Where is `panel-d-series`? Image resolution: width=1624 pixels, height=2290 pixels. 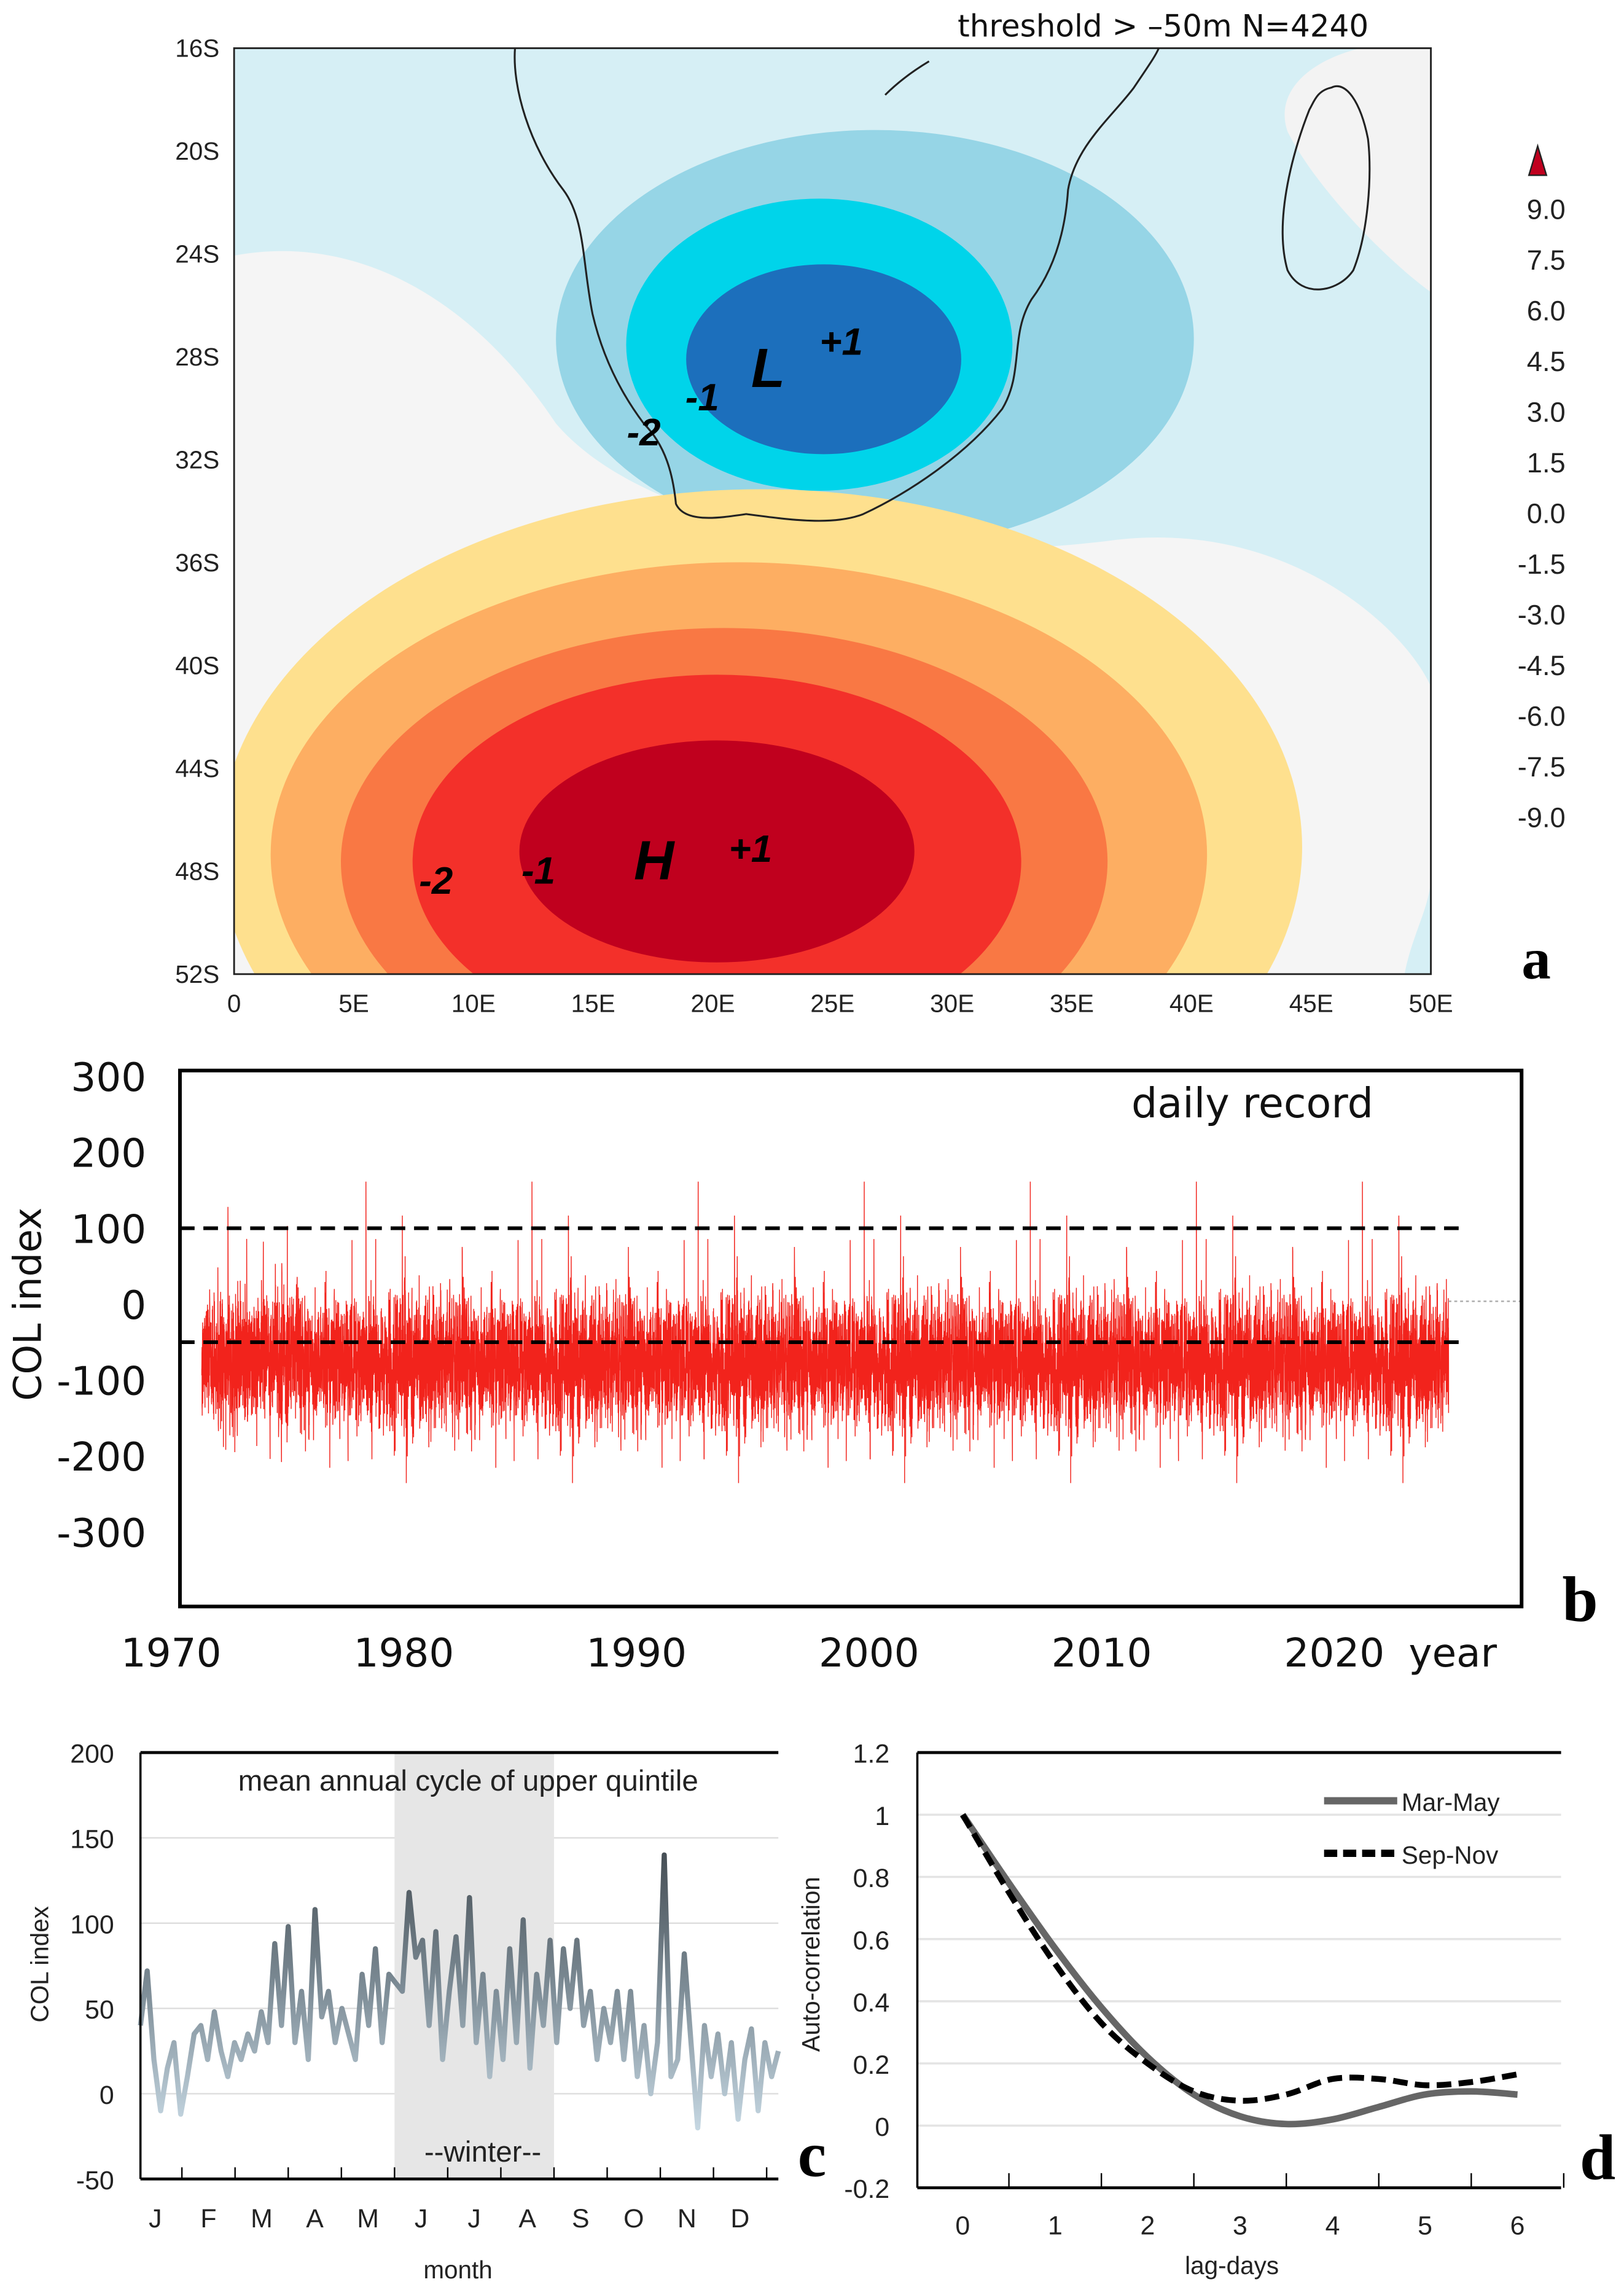 panel-d-series is located at coordinates (1238, 1970).